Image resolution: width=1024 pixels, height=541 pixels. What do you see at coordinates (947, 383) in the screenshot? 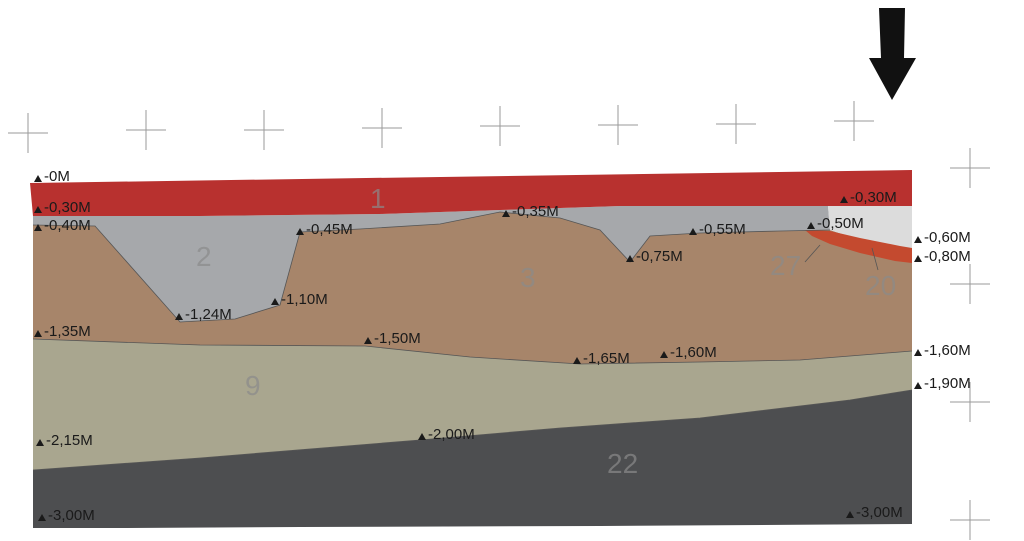
I see `elevation-label: -1,90M` at bounding box center [947, 383].